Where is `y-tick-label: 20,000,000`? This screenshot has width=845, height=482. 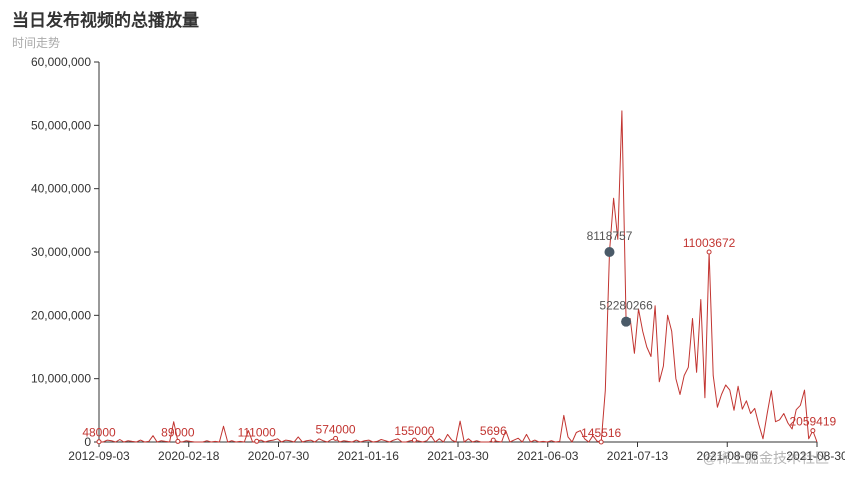
y-tick-label: 20,000,000 is located at coordinates (61, 315).